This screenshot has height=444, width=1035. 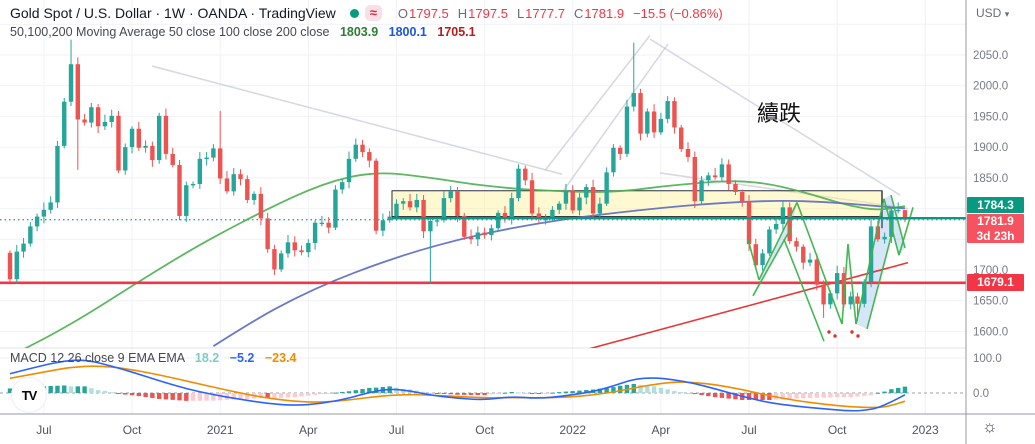 I want to click on ma50-value: 1803.9, so click(x=359, y=32).